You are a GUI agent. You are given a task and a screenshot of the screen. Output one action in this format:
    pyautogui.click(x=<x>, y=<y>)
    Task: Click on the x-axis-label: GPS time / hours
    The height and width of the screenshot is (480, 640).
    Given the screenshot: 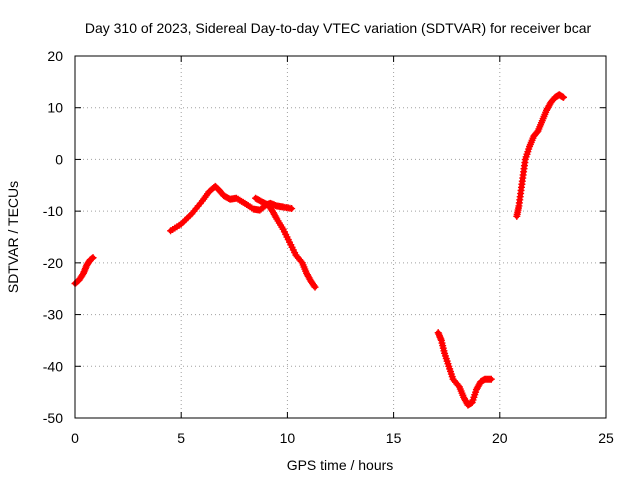 What is the action you would take?
    pyautogui.click(x=340, y=465)
    